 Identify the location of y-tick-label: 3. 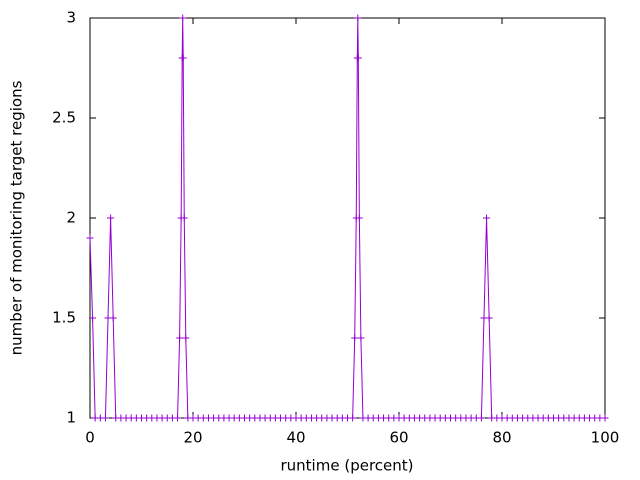
(71, 18).